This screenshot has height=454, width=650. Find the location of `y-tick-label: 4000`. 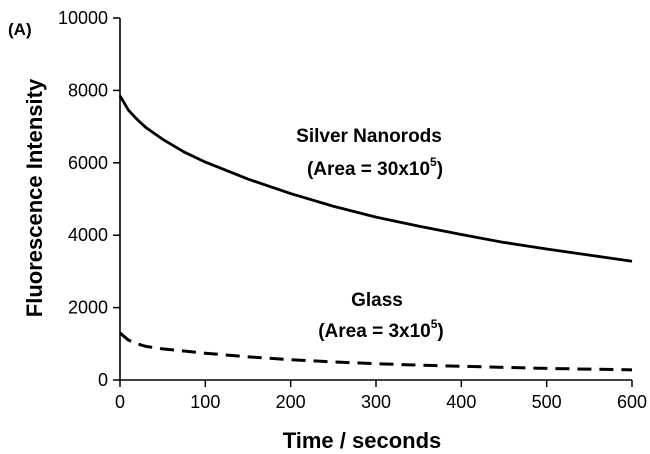

y-tick-label: 4000 is located at coordinates (88, 235).